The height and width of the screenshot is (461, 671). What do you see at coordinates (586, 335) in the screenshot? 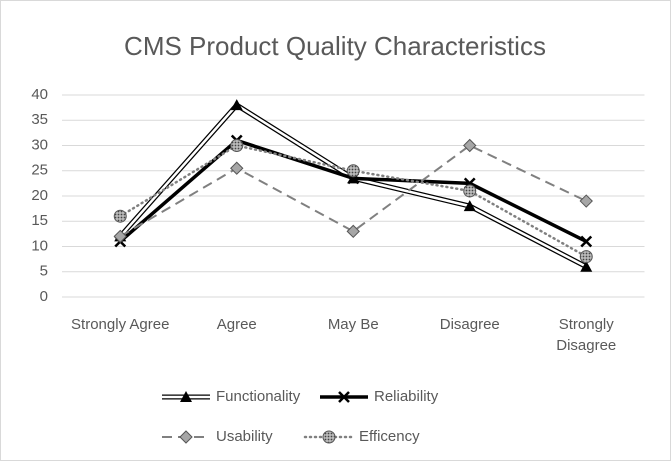
I see `x-tick-label: Strongly Disagree` at bounding box center [586, 335].